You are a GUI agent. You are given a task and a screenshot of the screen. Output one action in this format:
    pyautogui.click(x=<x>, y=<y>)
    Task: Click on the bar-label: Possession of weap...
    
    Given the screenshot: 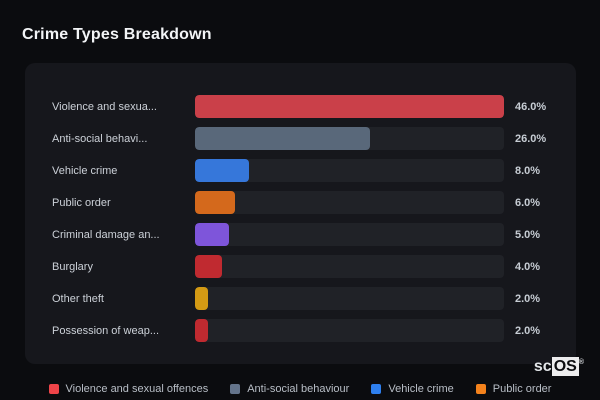 What is the action you would take?
    pyautogui.click(x=106, y=330)
    